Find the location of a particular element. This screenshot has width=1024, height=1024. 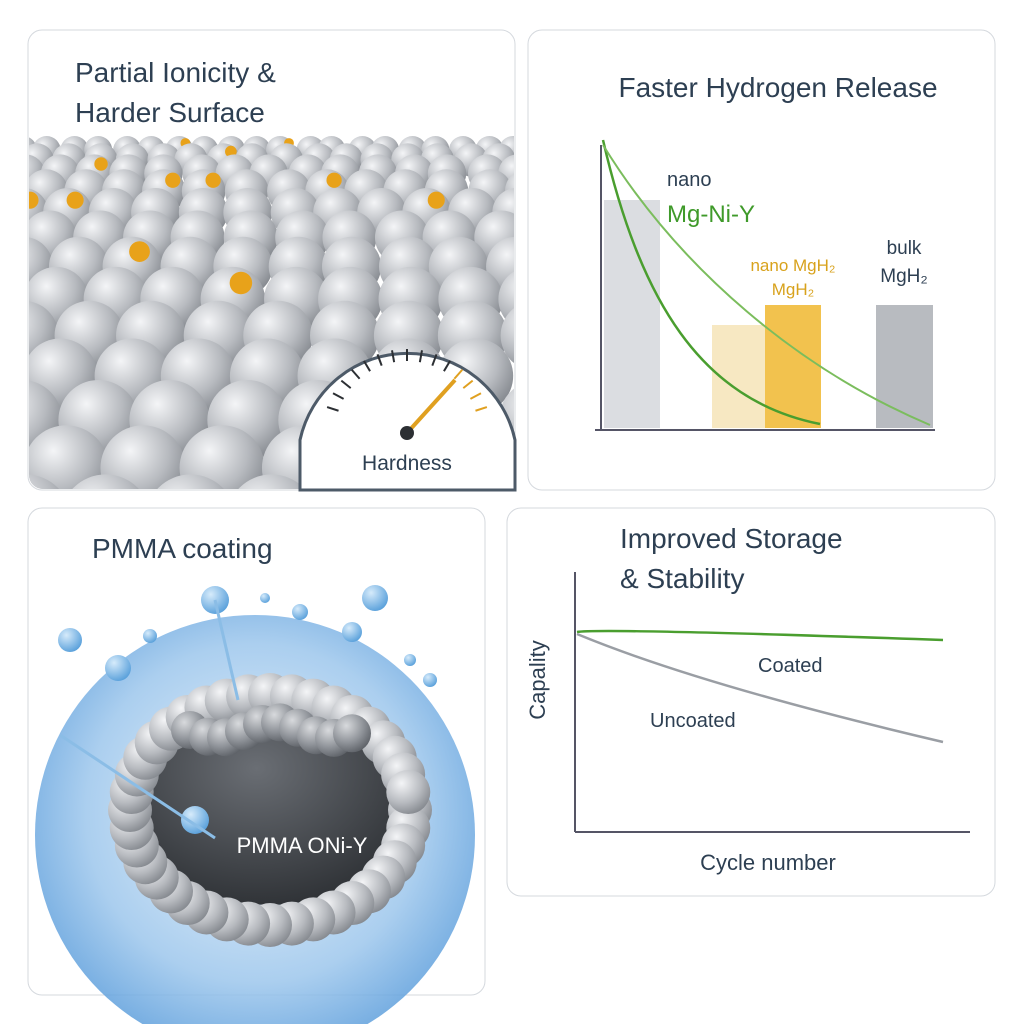

core-label: PMMA ONi-Y is located at coordinates (302, 845).